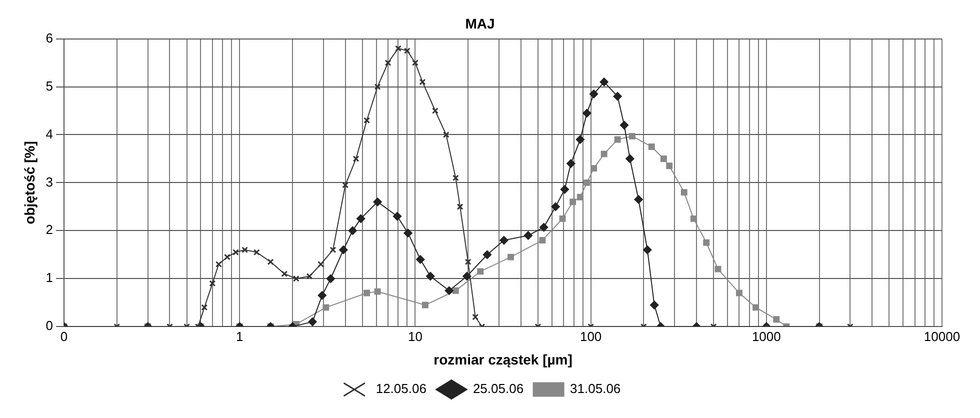 The width and height of the screenshot is (980, 418). What do you see at coordinates (498, 388) in the screenshot?
I see `legend-label: 25.05.06` at bounding box center [498, 388].